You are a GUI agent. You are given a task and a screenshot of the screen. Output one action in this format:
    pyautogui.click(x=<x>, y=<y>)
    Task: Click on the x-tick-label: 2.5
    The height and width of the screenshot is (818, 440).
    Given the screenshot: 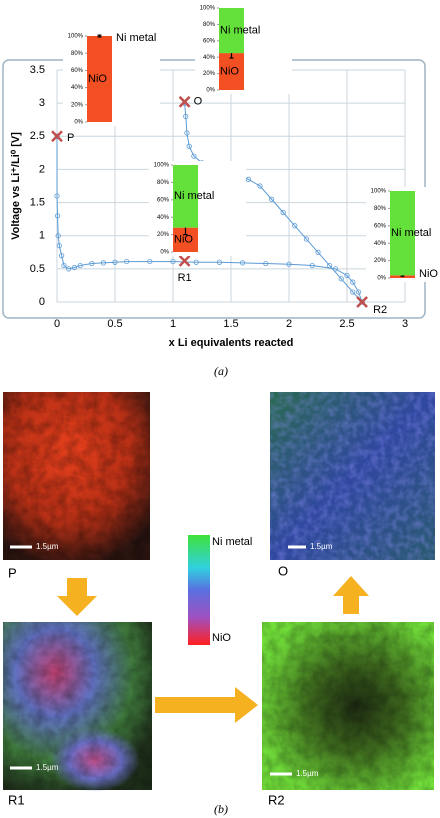 What is the action you would take?
    pyautogui.click(x=346, y=324)
    